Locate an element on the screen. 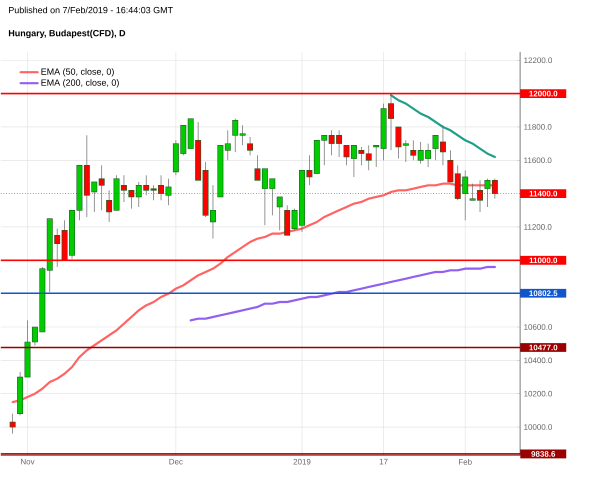  text: Published on 7/Feb/2019 - 16:44:03 GMT is located at coordinates (91, 10).